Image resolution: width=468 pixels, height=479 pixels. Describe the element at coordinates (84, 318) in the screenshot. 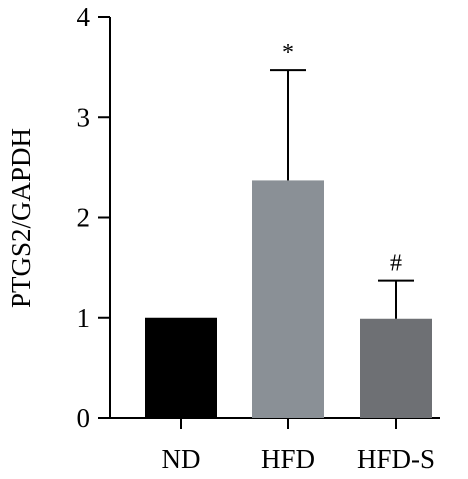

I see `y-tick-label-1: 1` at that location.